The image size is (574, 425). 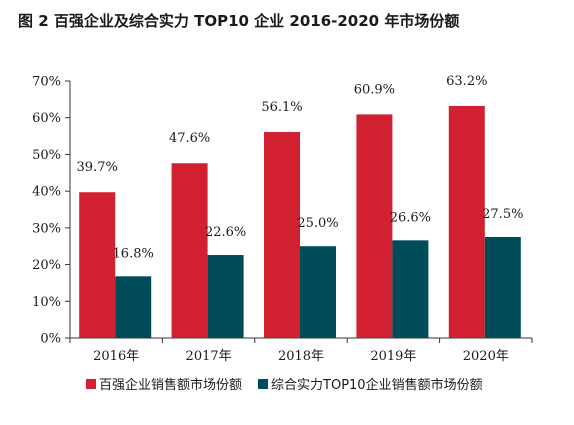 I want to click on chart-title: 图 2 百强企业及综合实力 TOP10 企业 2016-2020 年市场份额, so click(x=239, y=21).